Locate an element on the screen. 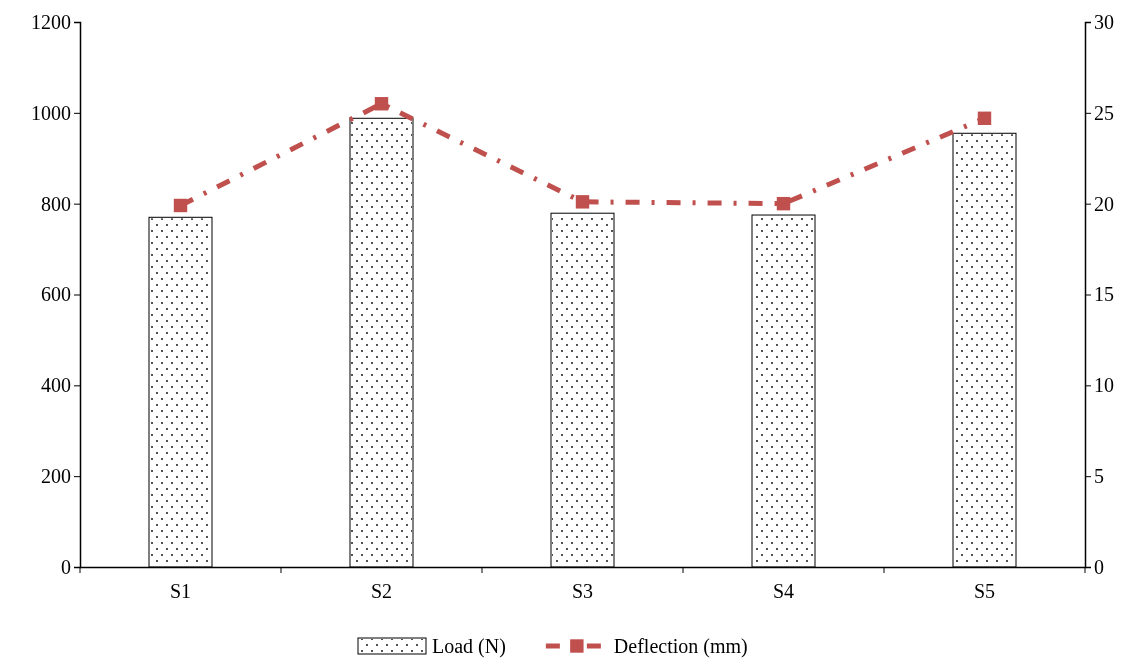 This screenshot has width=1136, height=661. y-tick-label: 200 is located at coordinates (56, 476).